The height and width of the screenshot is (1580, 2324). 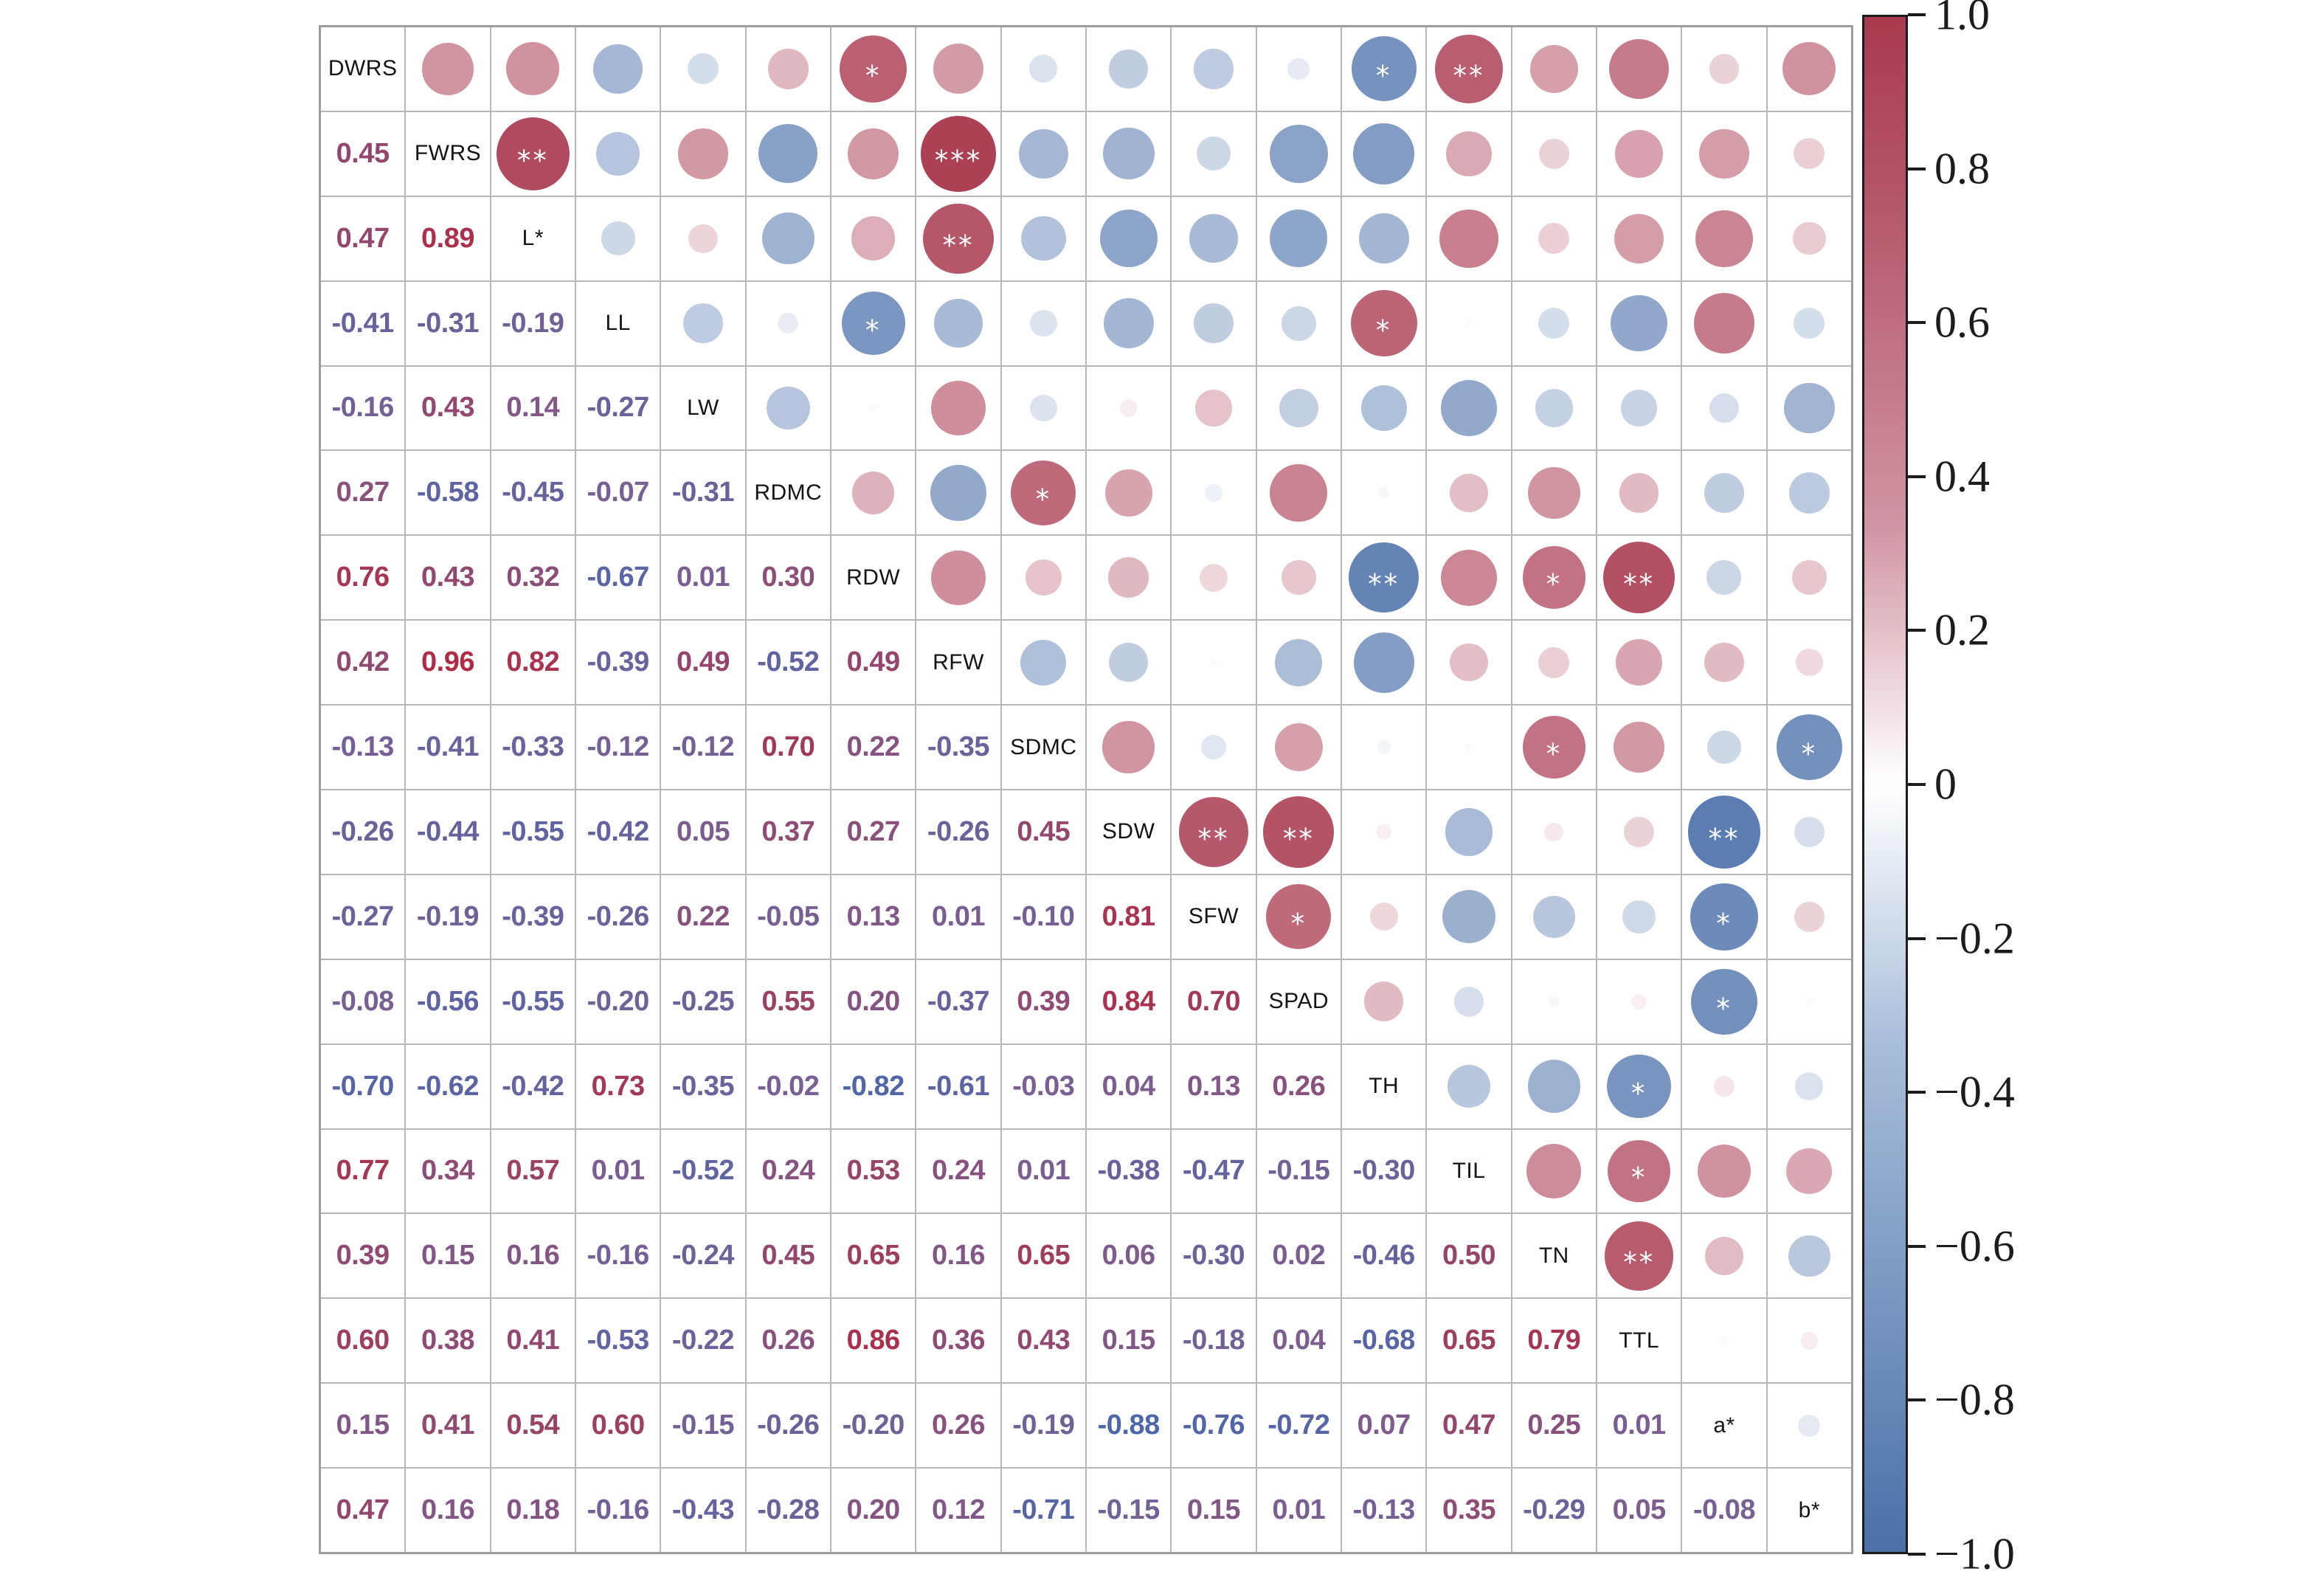 I want to click on matrix-cell-LL-SDW, so click(x=1129, y=323).